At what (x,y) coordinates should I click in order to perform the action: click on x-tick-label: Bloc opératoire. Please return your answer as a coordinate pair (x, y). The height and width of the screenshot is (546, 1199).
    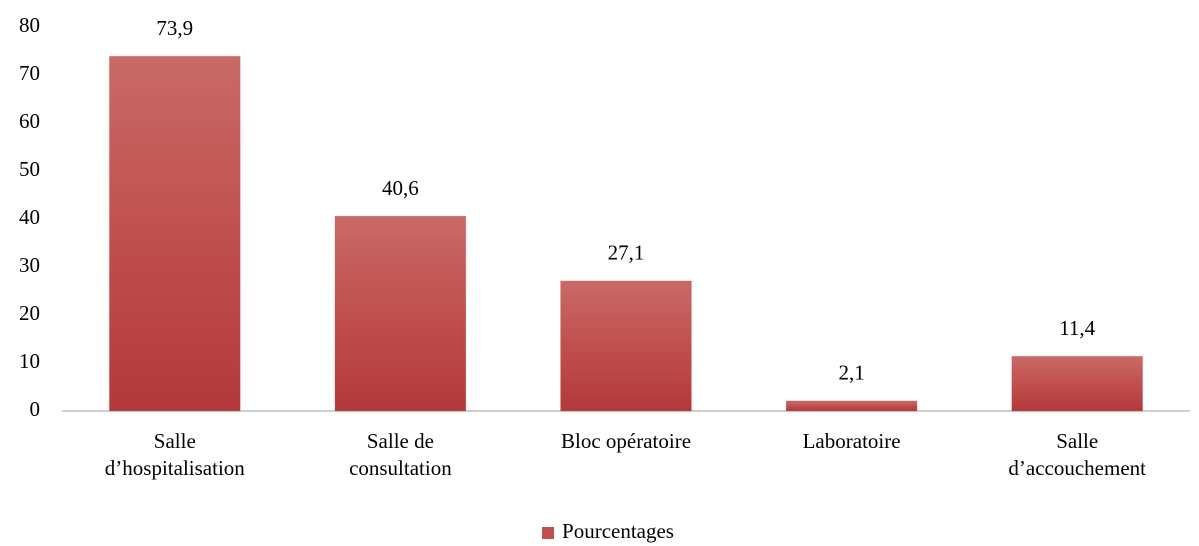
    Looking at the image, I should click on (626, 441).